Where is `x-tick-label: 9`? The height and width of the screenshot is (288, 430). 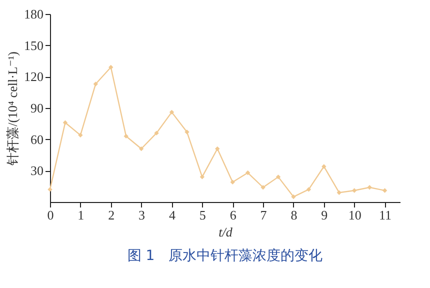
x-tick-label: 9 is located at coordinates (324, 215).